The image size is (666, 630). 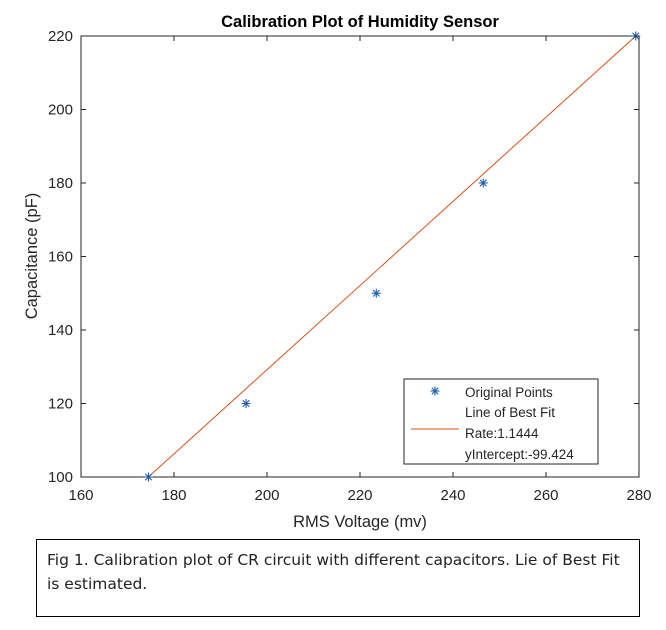 I want to click on y-tick-label: 180, so click(x=60, y=183).